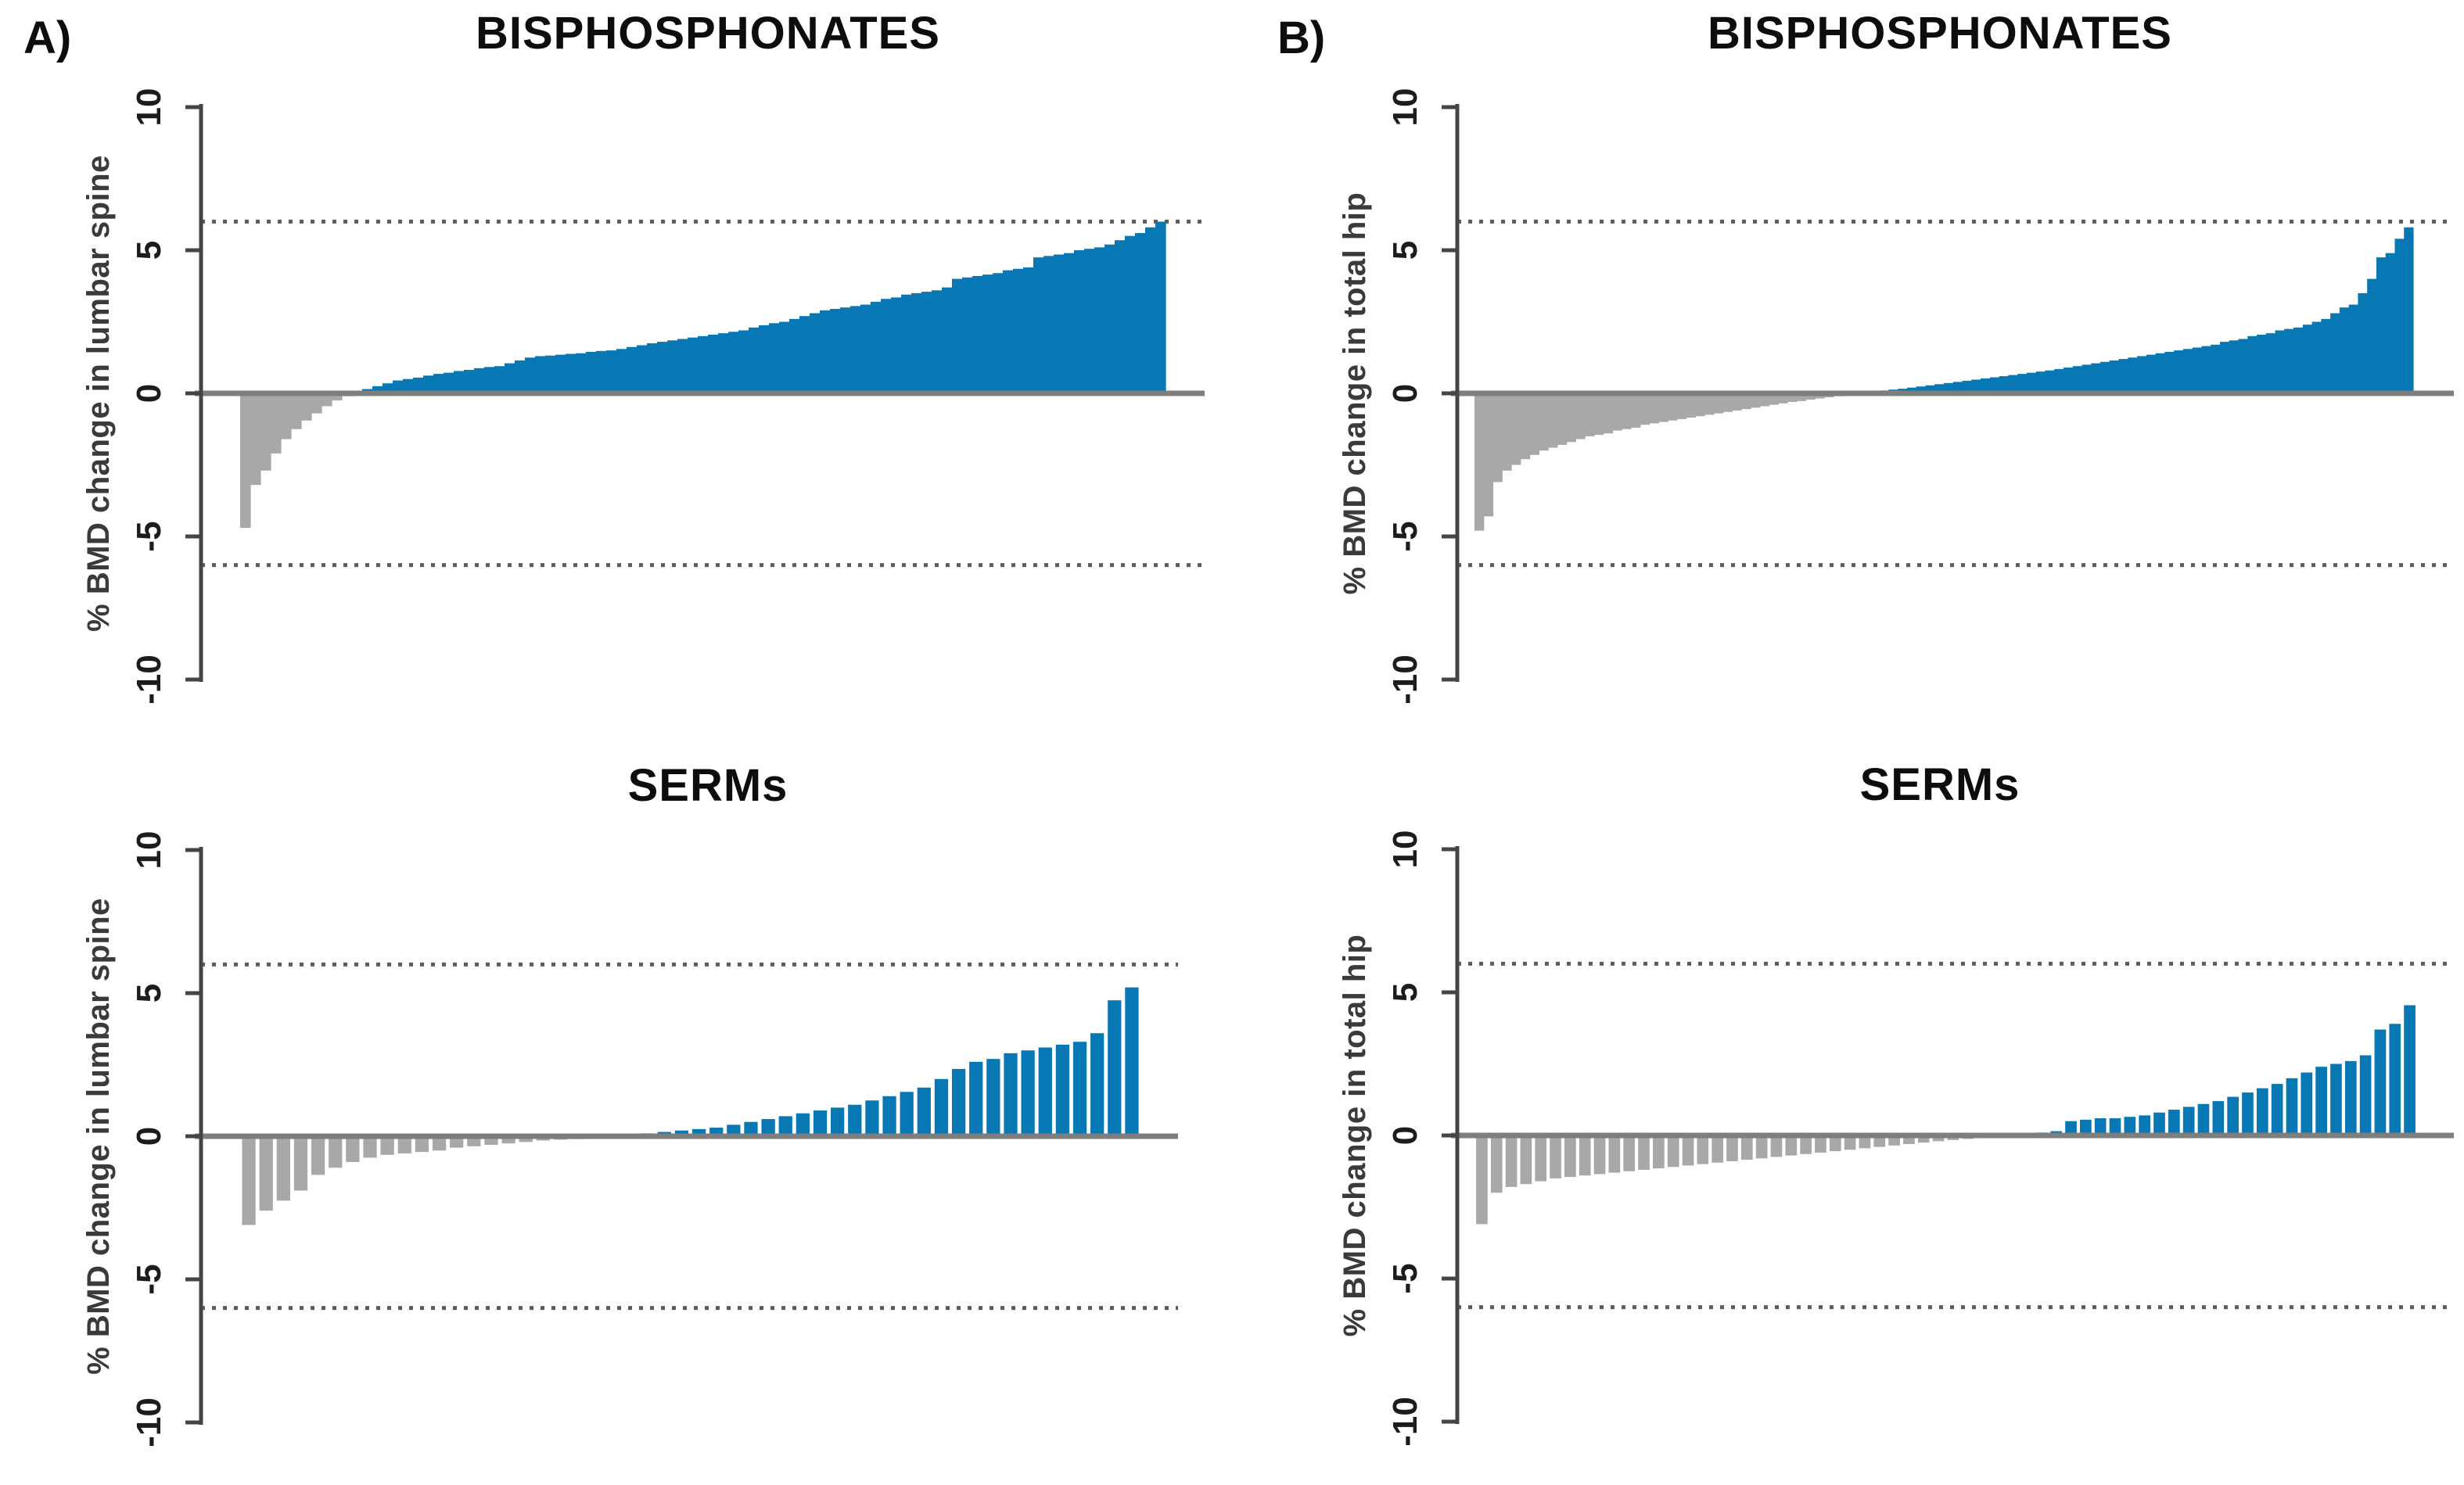 The height and width of the screenshot is (1485, 2464). Describe the element at coordinates (1405, 992) in the screenshot. I see `y-tick-label: 5` at that location.